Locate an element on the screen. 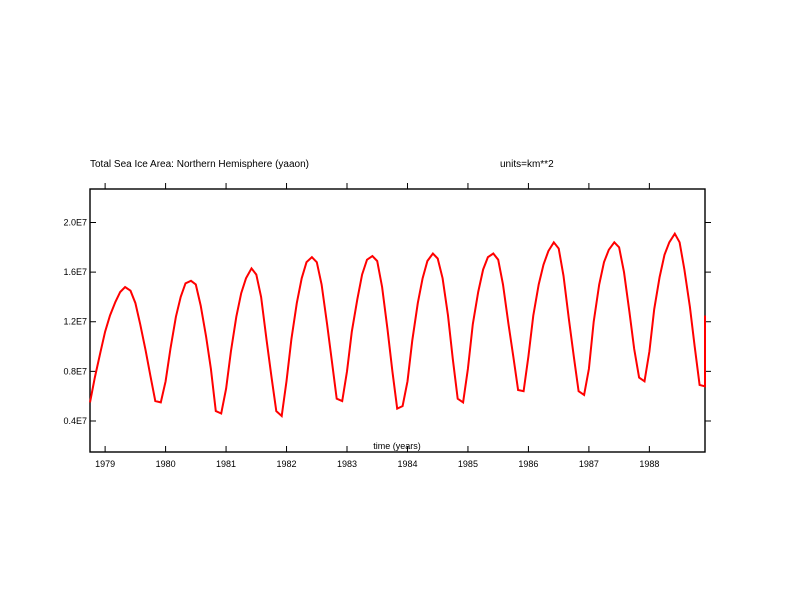 This screenshot has width=792, height=612. y-tick-label: 1.2E7 is located at coordinates (75, 322).